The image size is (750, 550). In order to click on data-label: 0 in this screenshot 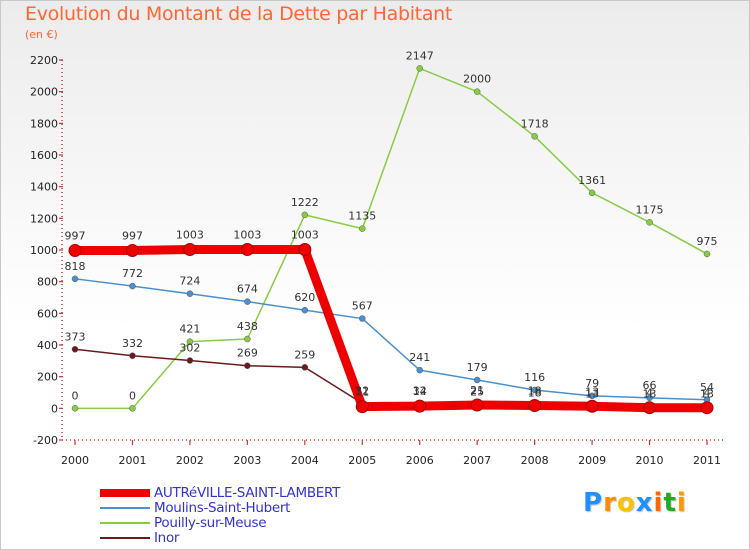, I will do `click(75, 395)`.